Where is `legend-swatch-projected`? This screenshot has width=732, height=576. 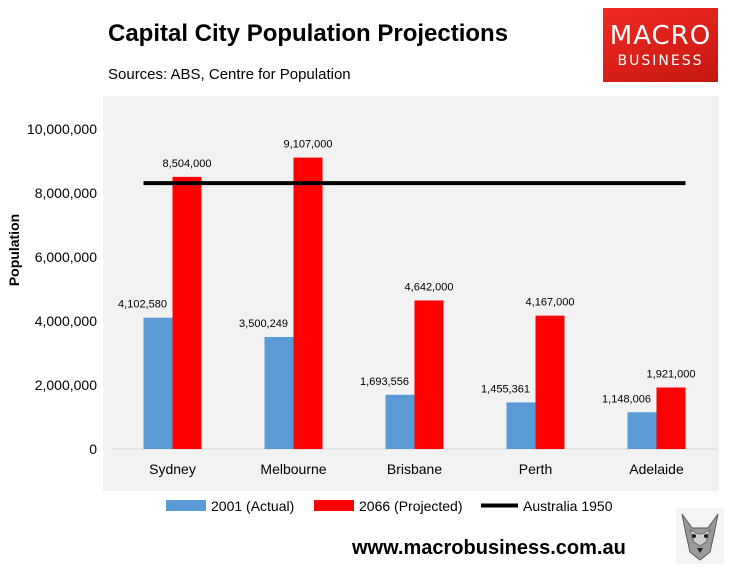 legend-swatch-projected is located at coordinates (334, 505).